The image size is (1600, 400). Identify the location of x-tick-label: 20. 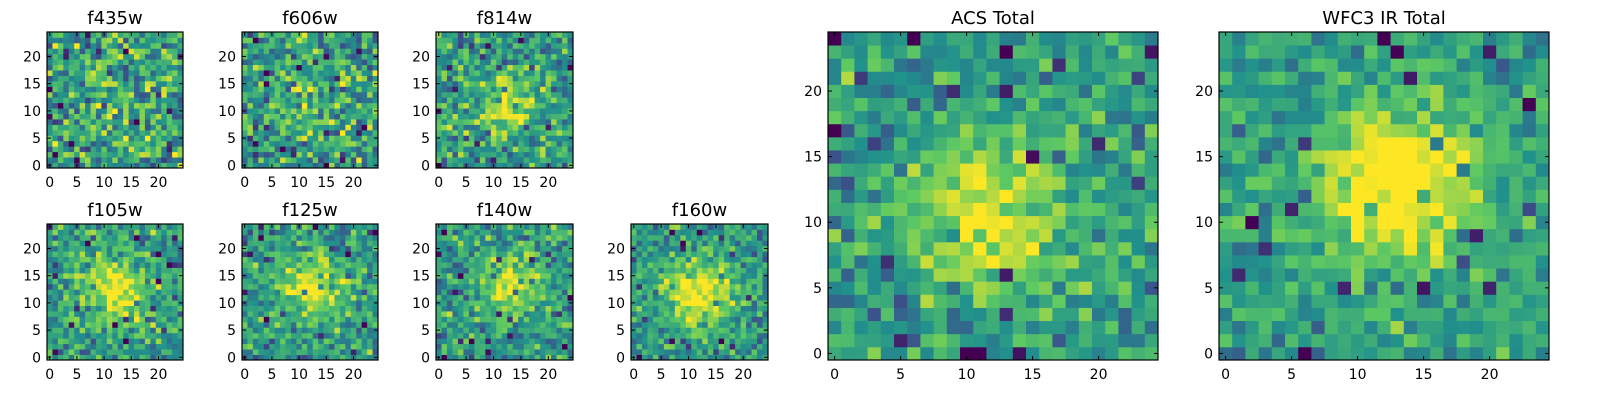
(159, 183).